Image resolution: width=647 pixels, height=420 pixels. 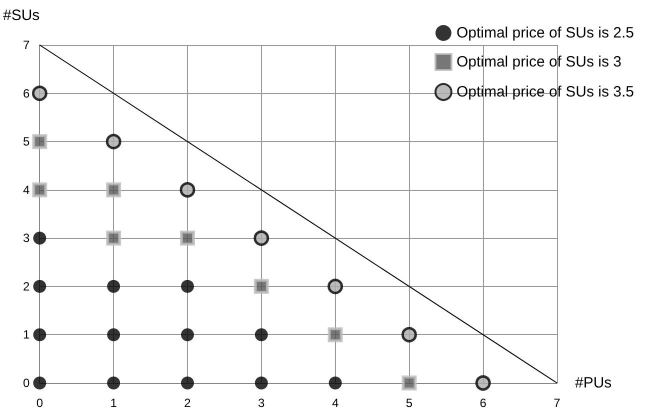 What do you see at coordinates (483, 403) in the screenshot?
I see `x-tick-label: 6` at bounding box center [483, 403].